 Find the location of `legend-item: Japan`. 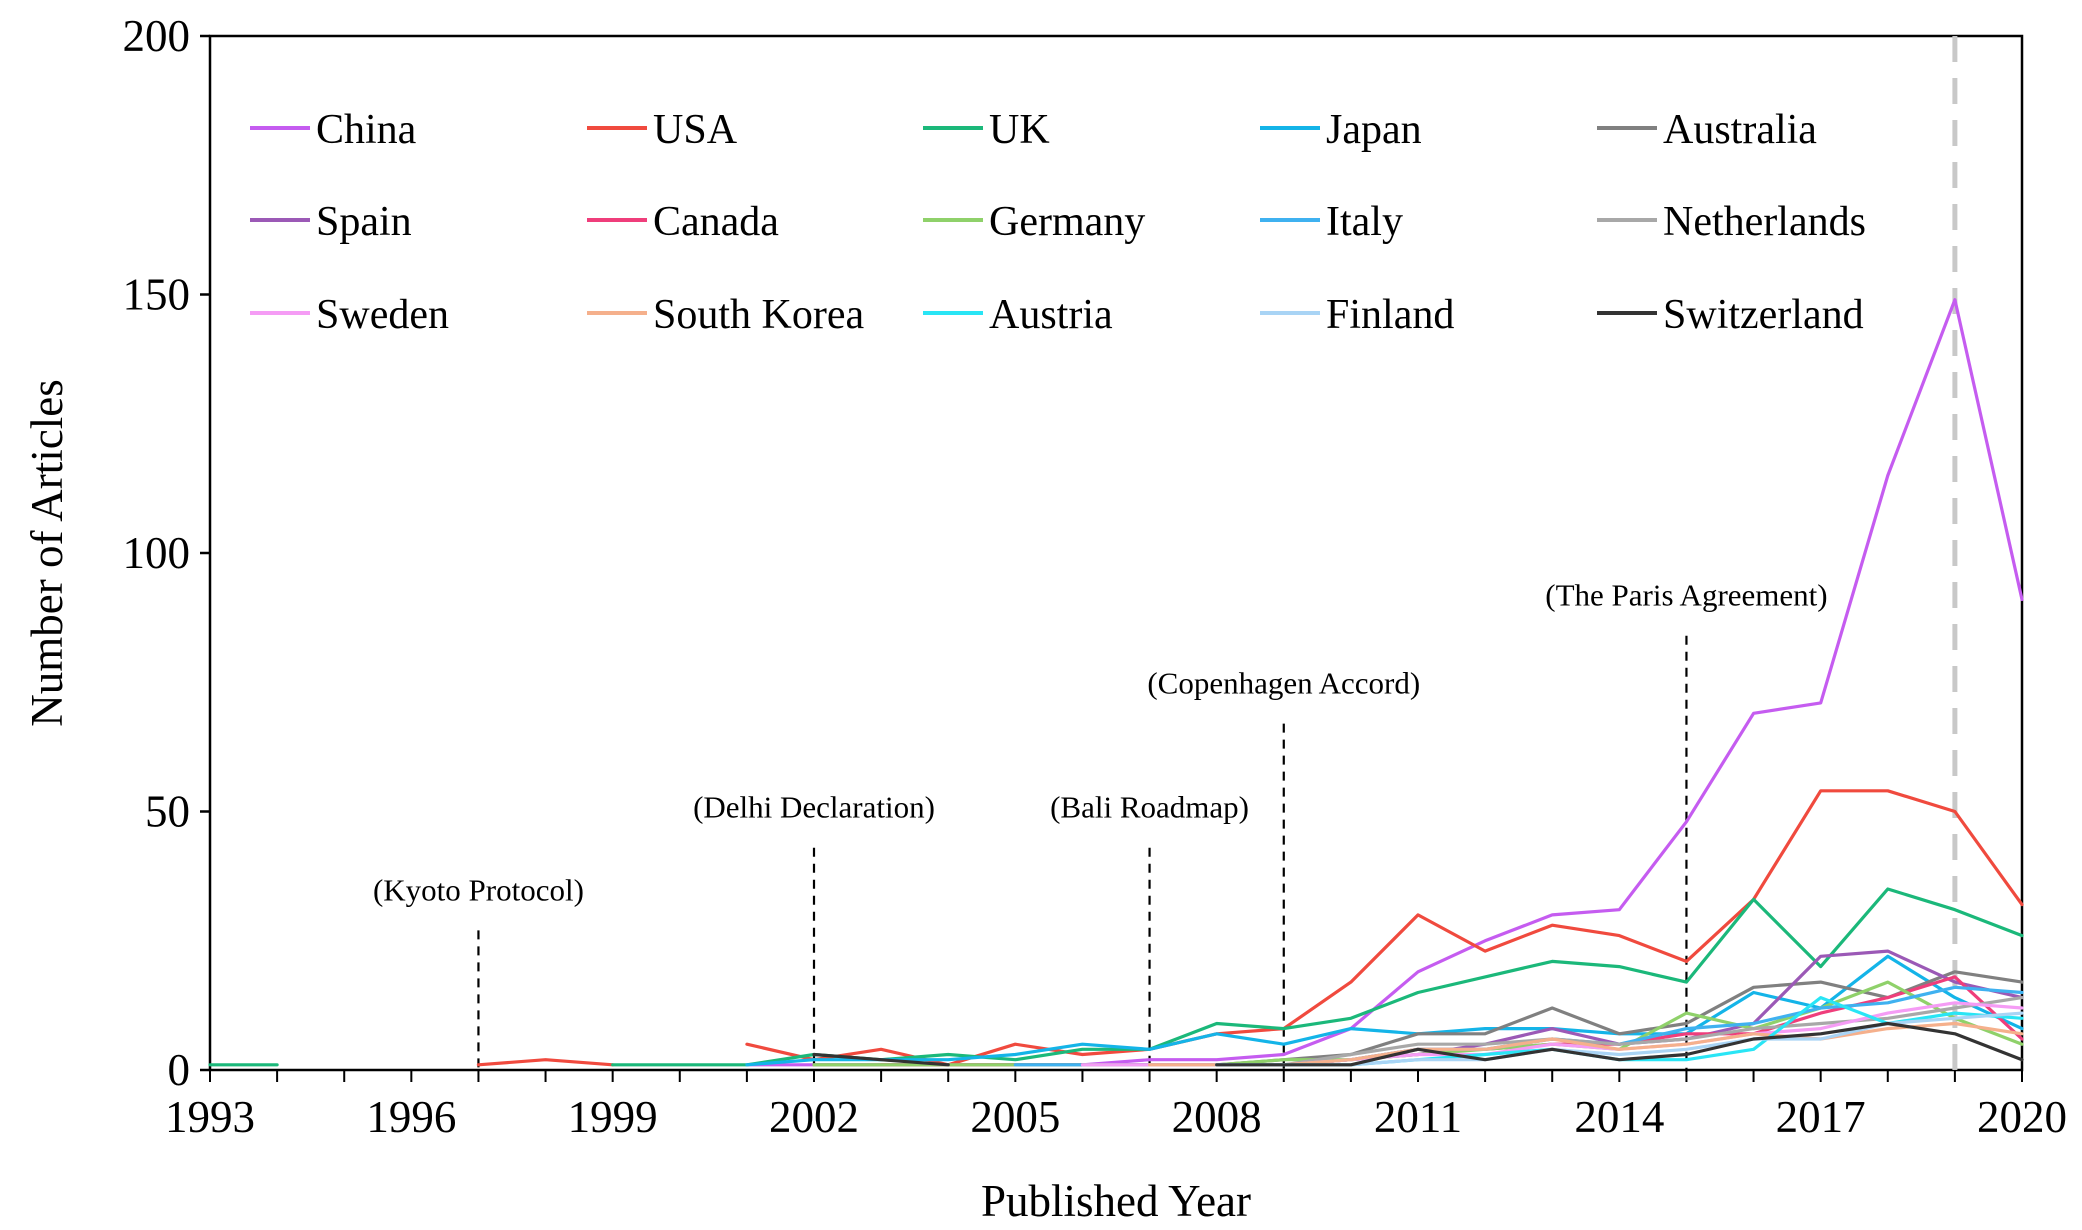

legend-item: Japan is located at coordinates (1341, 130).